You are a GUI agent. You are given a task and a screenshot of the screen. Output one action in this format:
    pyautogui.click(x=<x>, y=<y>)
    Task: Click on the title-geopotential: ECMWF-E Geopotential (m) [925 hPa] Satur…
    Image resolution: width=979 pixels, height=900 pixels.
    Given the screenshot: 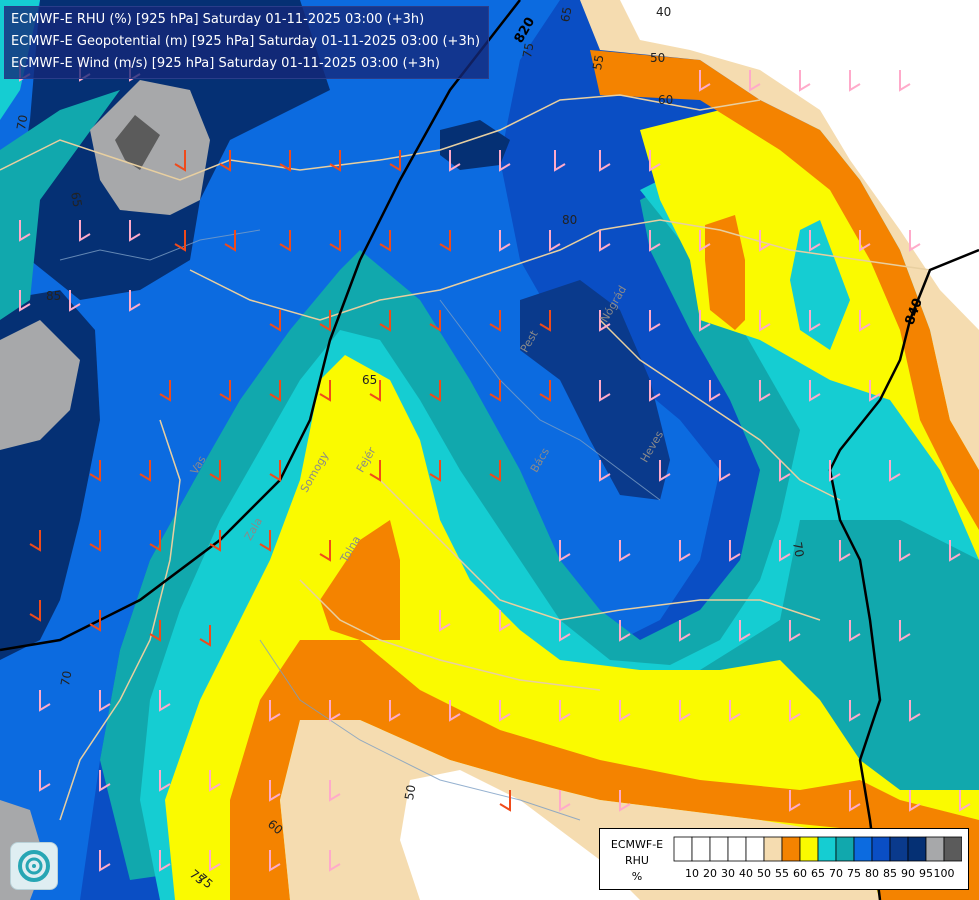 What is the action you would take?
    pyautogui.click(x=246, y=41)
    